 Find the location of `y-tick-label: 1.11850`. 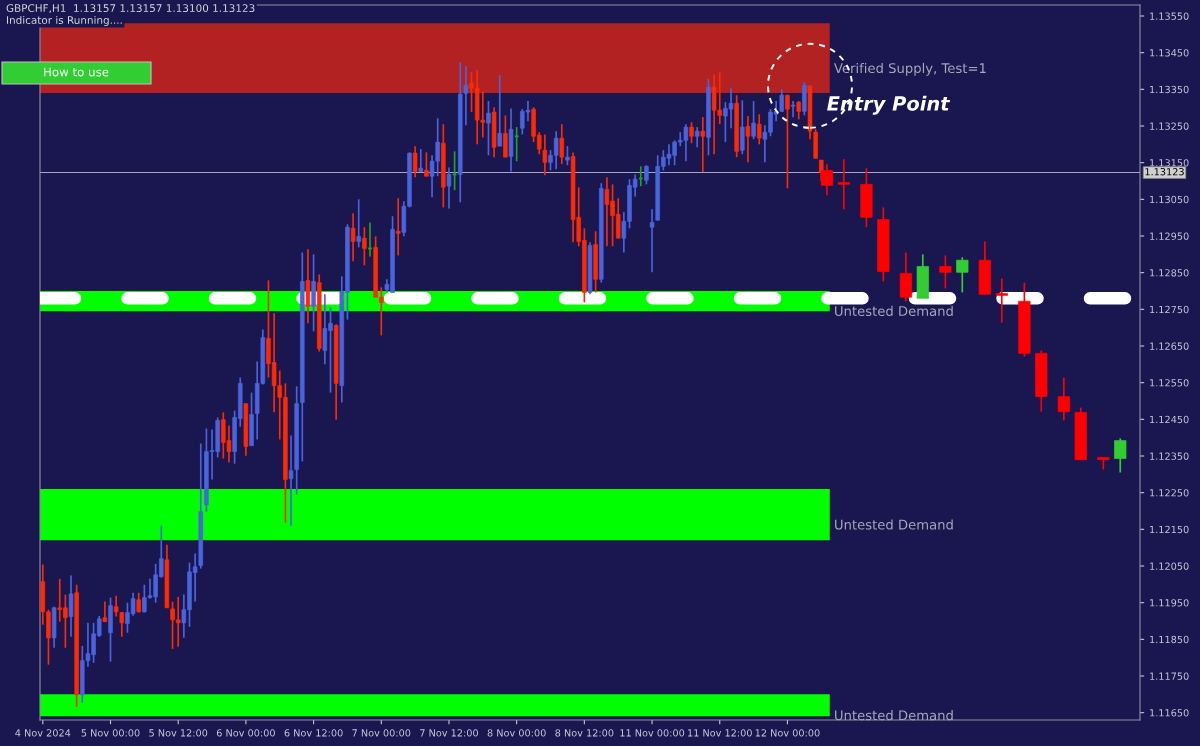

y-tick-label: 1.11850 is located at coordinates (1169, 639).